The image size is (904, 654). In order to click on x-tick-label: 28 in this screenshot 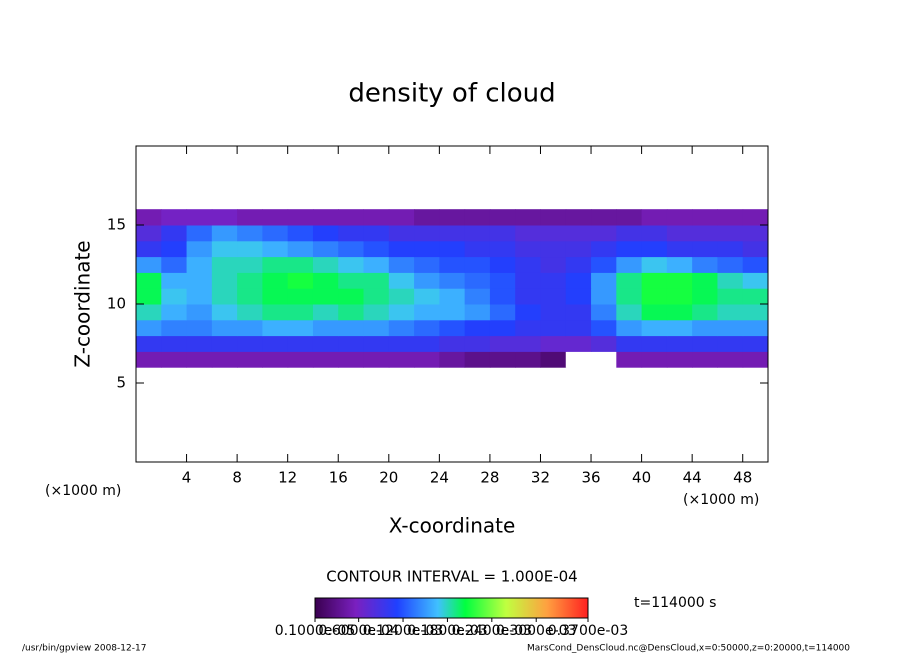, I will do `click(489, 478)`.